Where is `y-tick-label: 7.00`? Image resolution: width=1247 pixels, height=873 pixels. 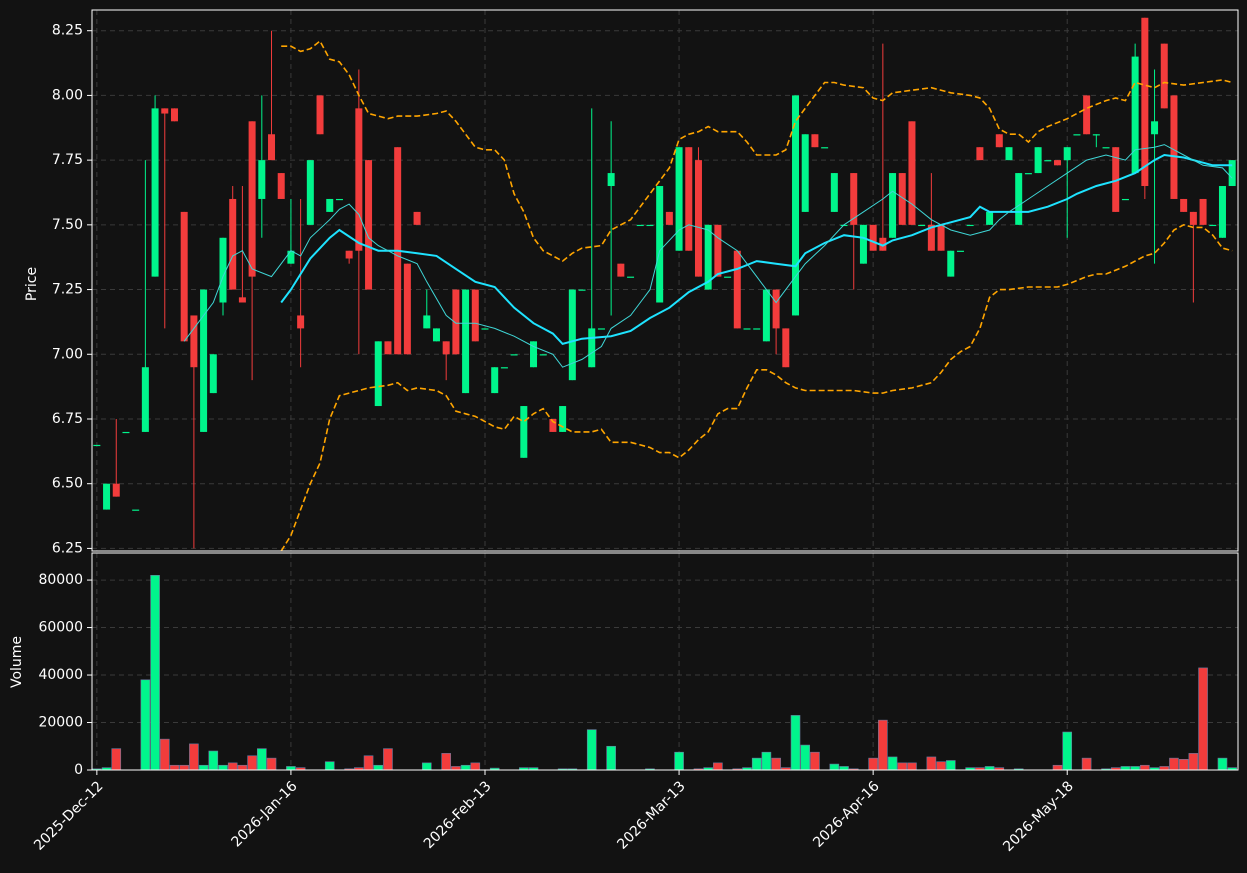 y-tick-label: 7.00 is located at coordinates (67, 354).